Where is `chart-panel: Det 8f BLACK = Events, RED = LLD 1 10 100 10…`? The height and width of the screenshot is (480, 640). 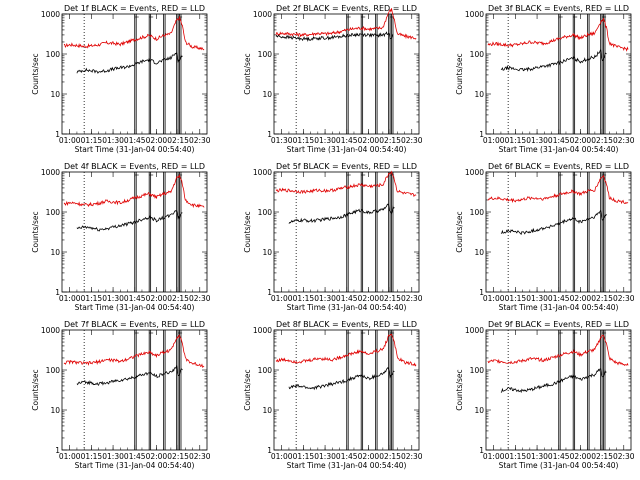 chart-panel: Det 8f BLACK = Events, RED = LLD 1 10 100 10… is located at coordinates (333, 395).